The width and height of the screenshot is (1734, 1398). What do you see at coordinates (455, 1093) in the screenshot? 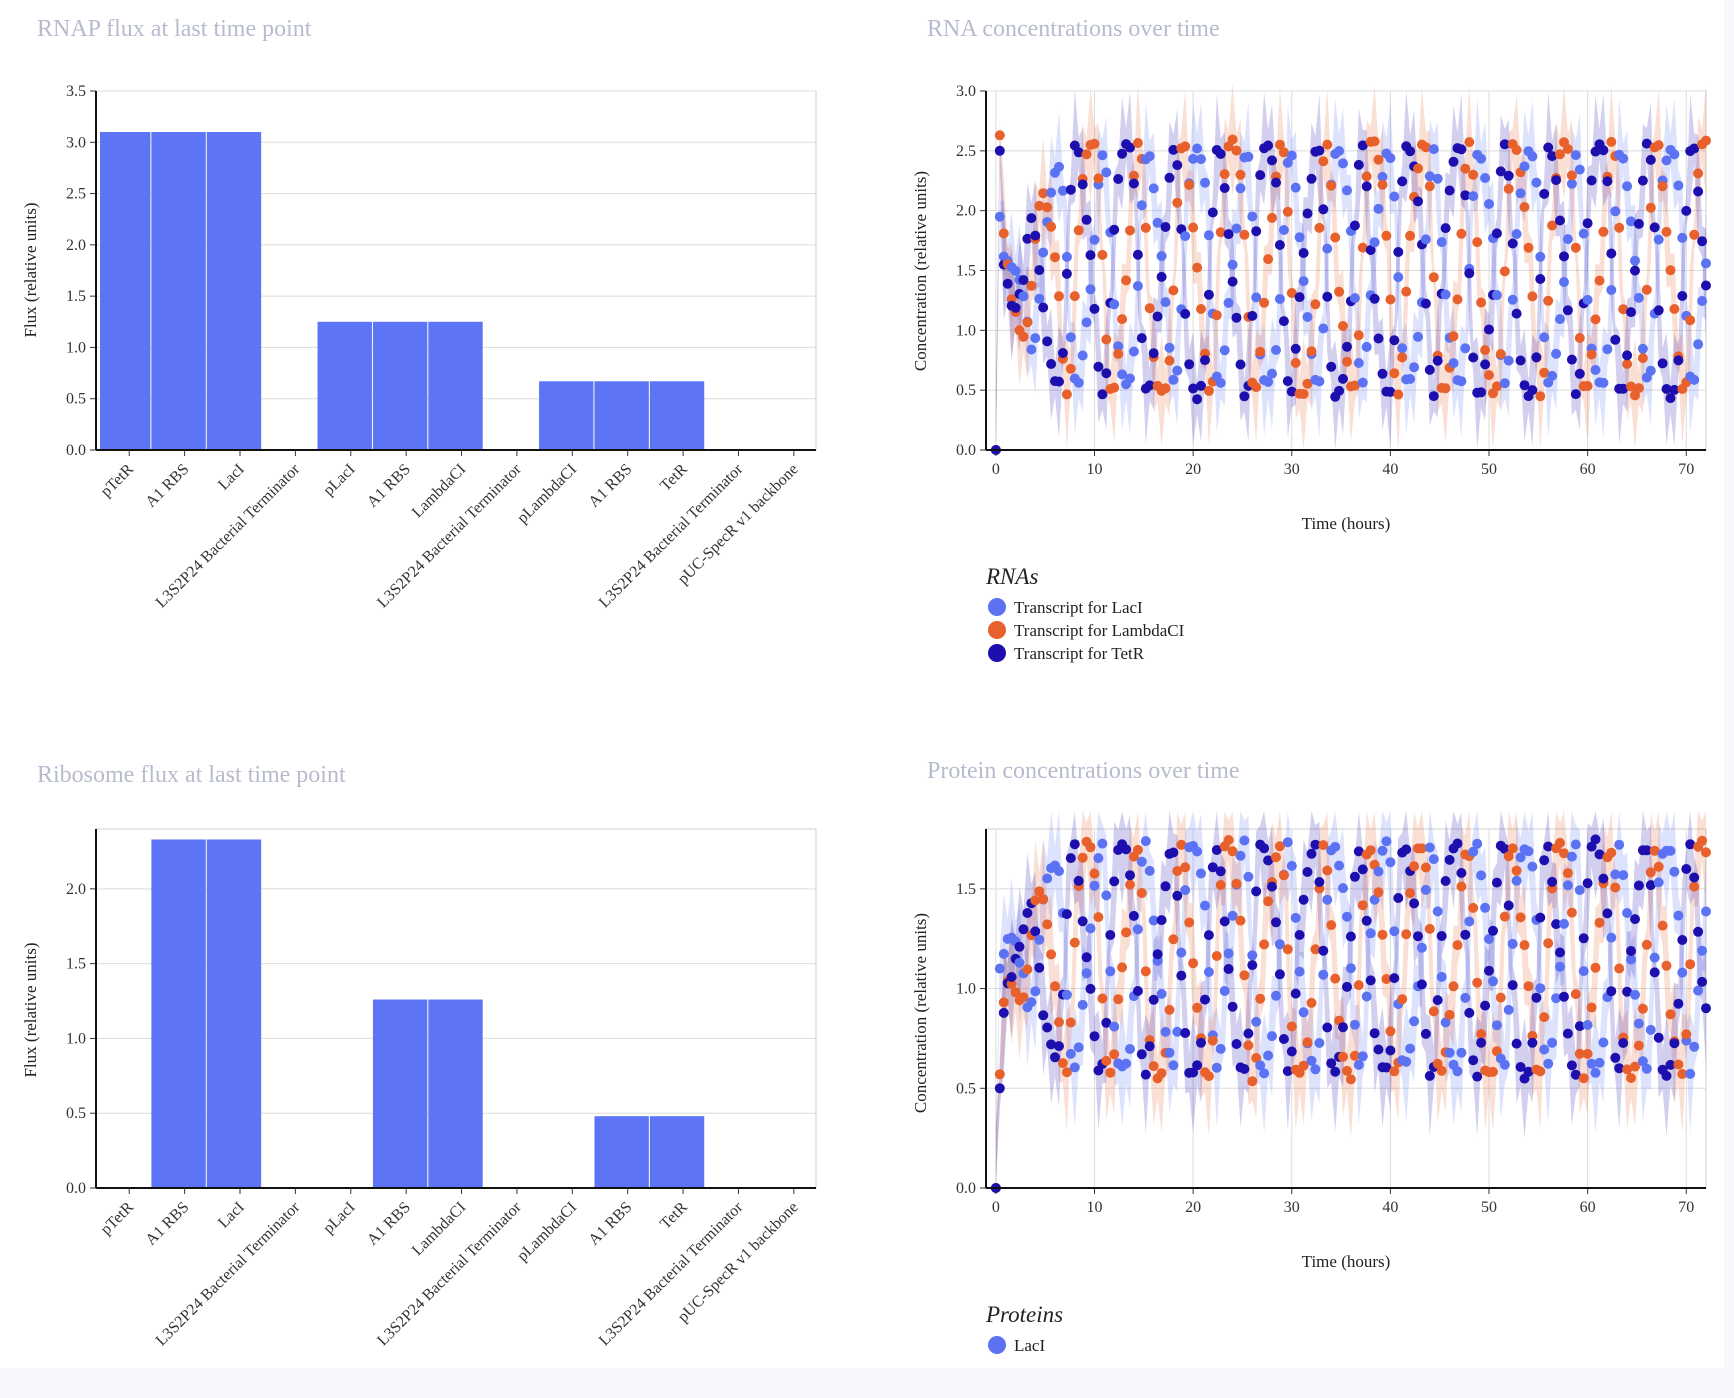
I see `ribosome-bar` at bounding box center [455, 1093].